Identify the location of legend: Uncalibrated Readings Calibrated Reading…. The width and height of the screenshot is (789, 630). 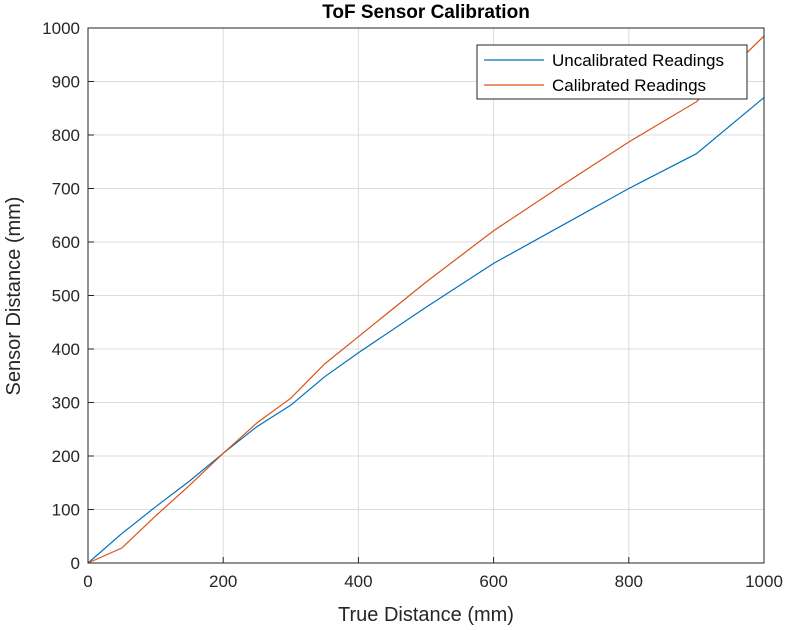
(612, 72).